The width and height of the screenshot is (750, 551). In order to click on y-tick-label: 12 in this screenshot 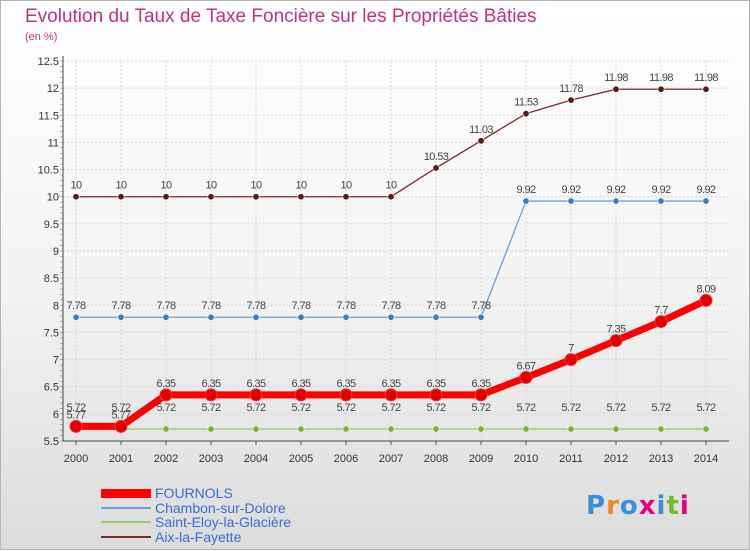, I will do `click(53, 89)`.